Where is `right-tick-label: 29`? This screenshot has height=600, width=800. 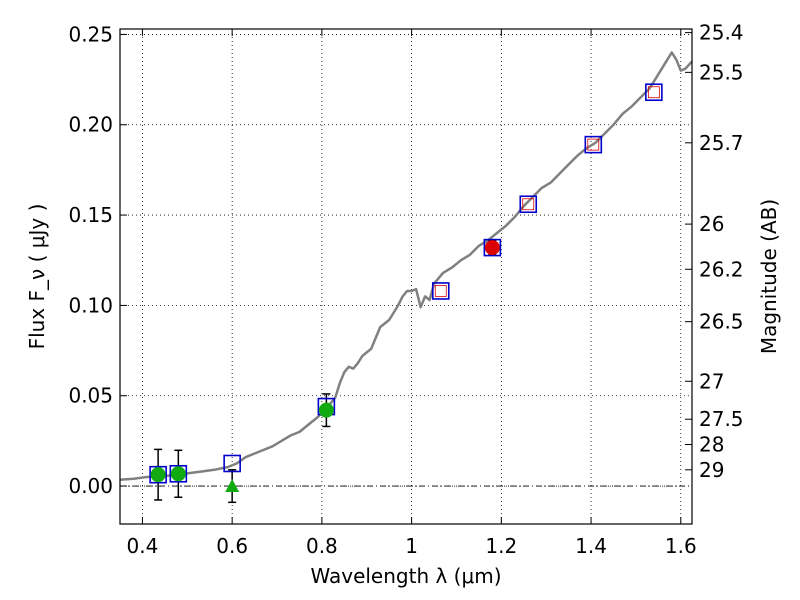
right-tick-label: 29 is located at coordinates (711, 470).